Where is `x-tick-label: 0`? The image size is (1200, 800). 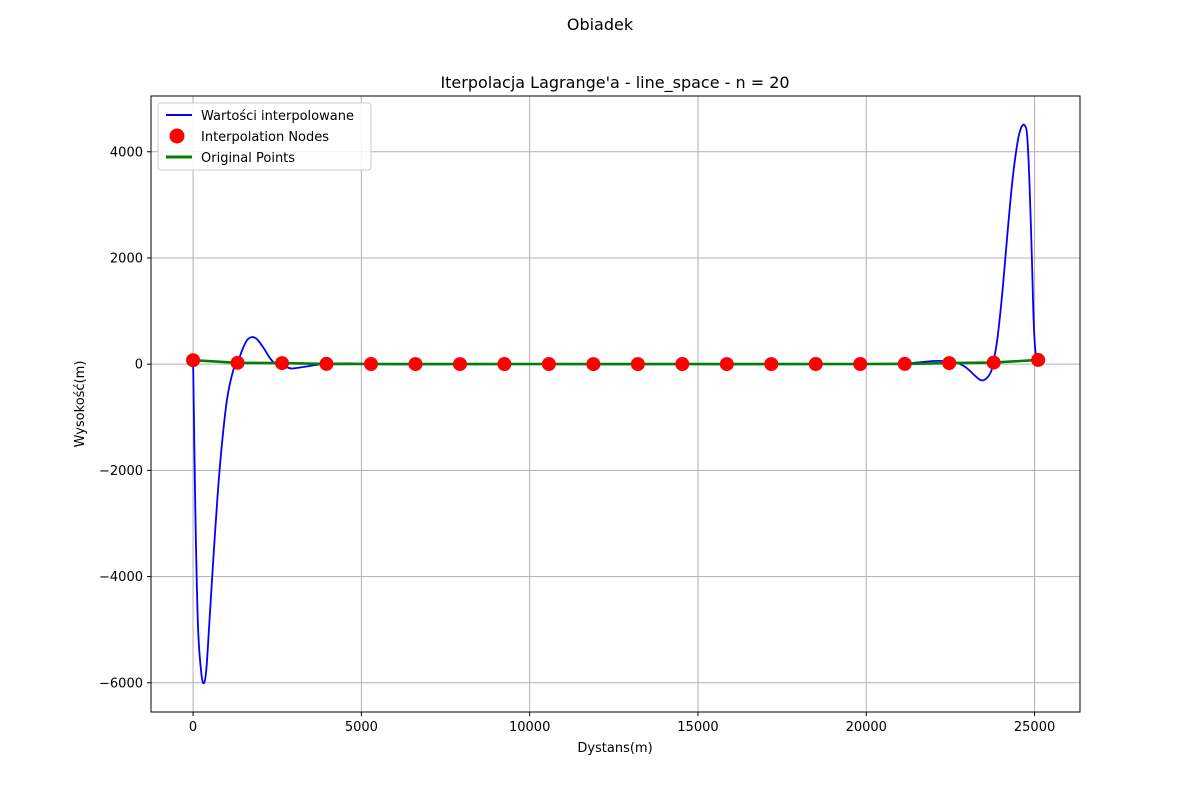 x-tick-label: 0 is located at coordinates (193, 727).